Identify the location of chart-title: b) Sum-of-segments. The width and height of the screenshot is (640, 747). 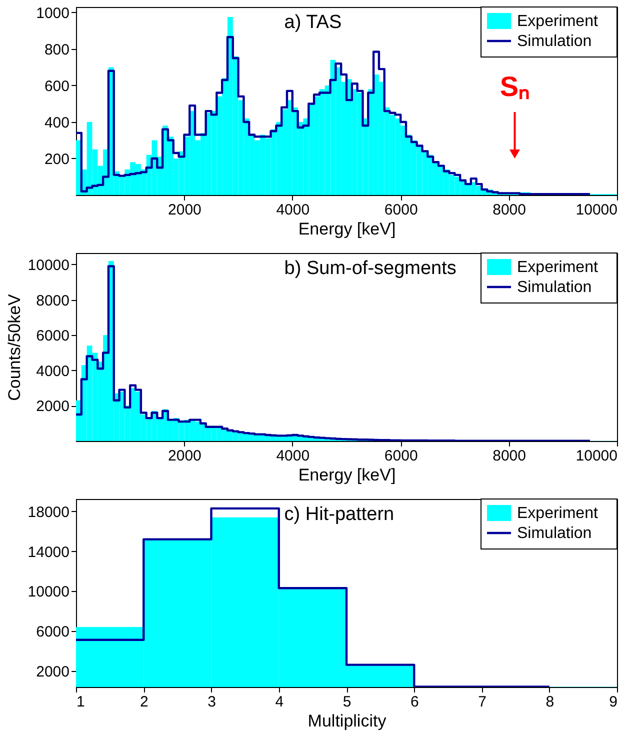
(370, 268).